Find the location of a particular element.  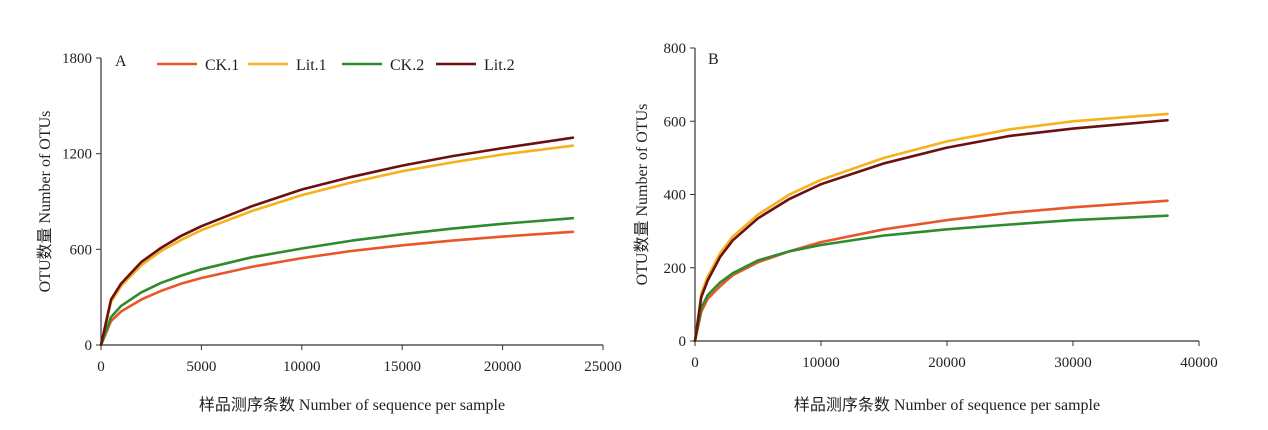

panel-label: B is located at coordinates (713, 59).